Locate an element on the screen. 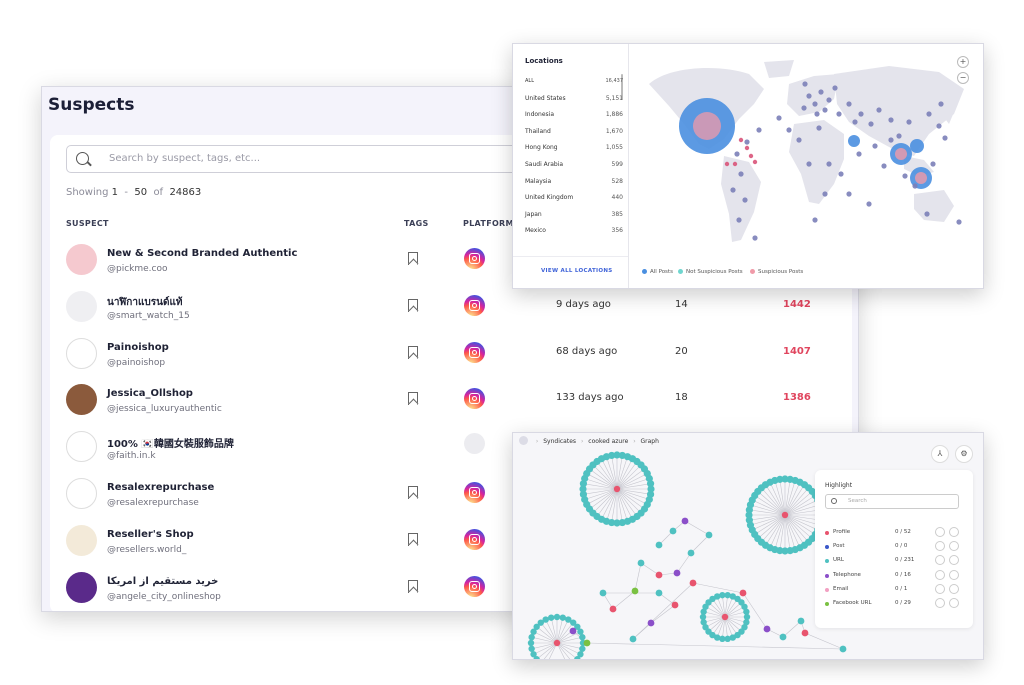  legend-item: Suspicious Posts is located at coordinates (776, 272).